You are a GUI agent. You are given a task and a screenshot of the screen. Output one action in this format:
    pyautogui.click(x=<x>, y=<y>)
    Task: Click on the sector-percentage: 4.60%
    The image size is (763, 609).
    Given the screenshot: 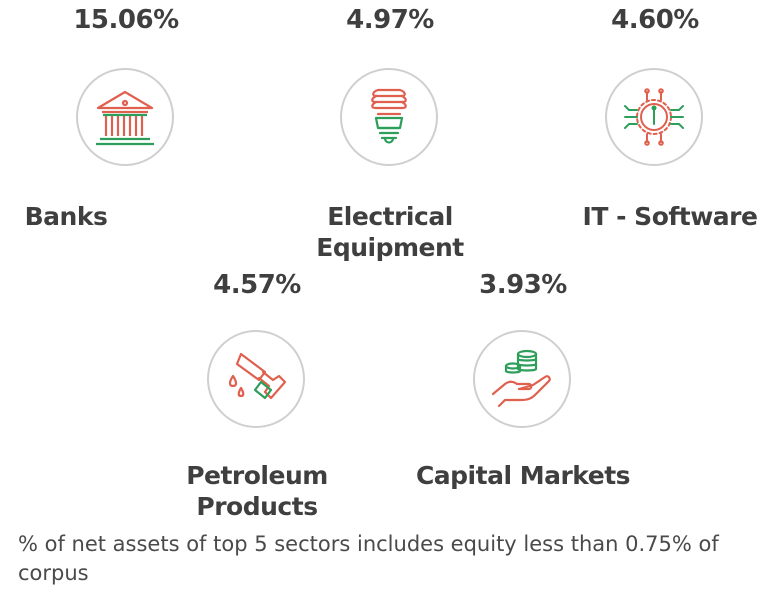 What is the action you would take?
    pyautogui.click(x=655, y=20)
    